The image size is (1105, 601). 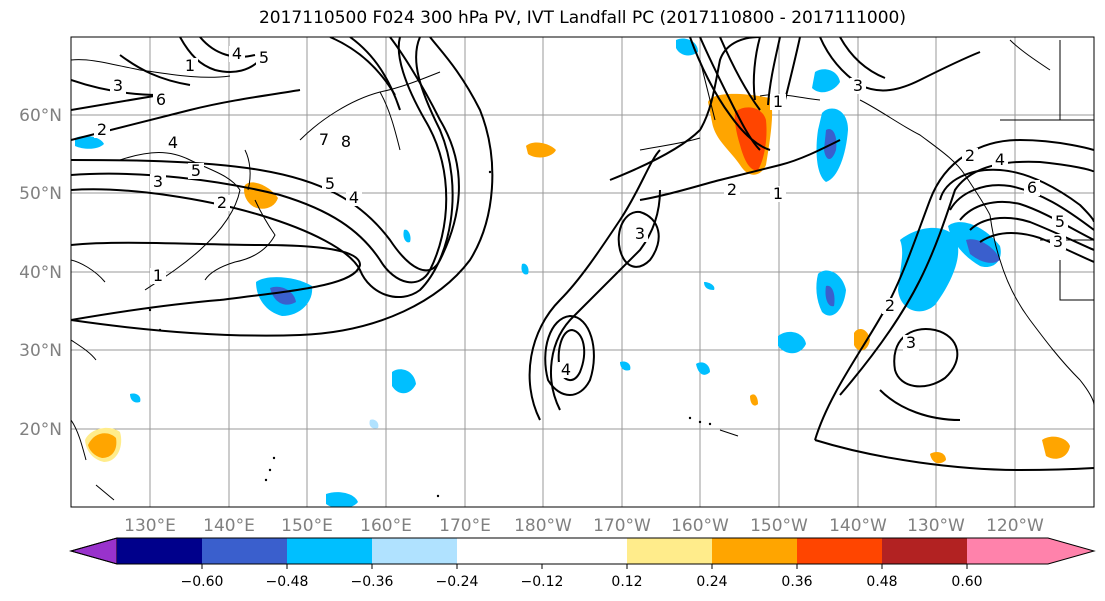 I want to click on lon-label: 140°E, so click(x=229, y=526).